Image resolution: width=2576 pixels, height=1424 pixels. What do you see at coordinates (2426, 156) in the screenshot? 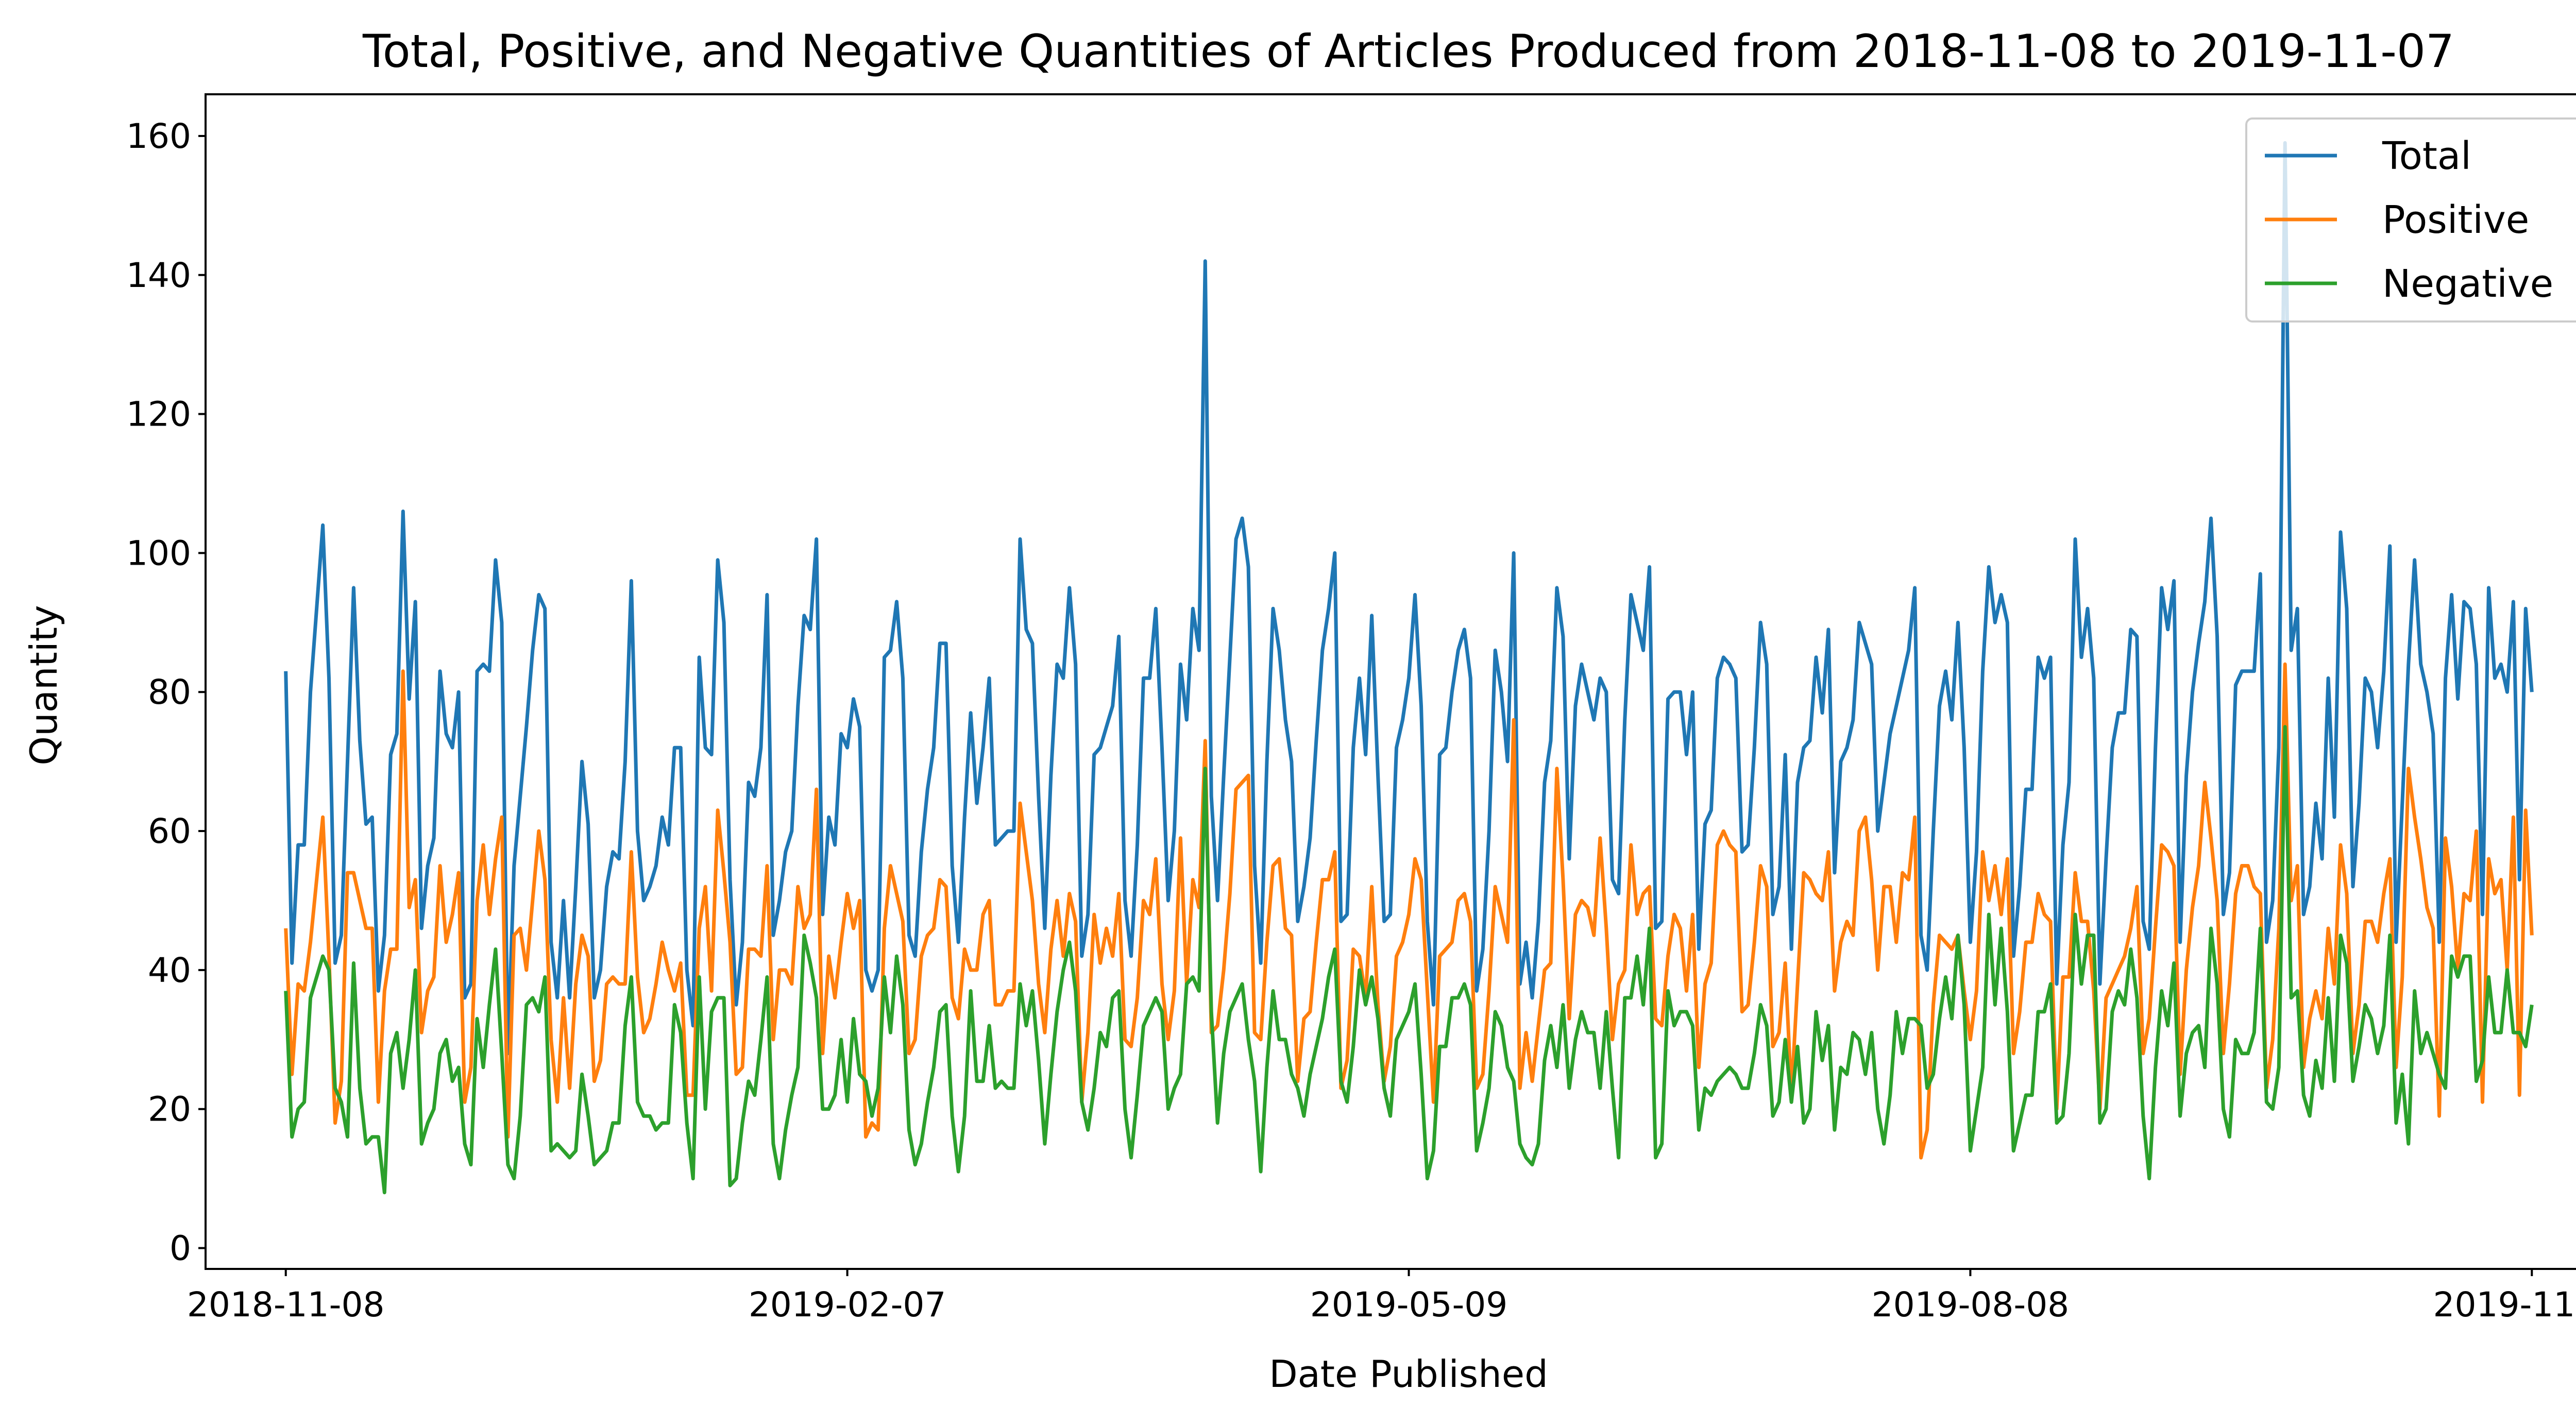
I see `legend-label-total: Total` at bounding box center [2426, 156].